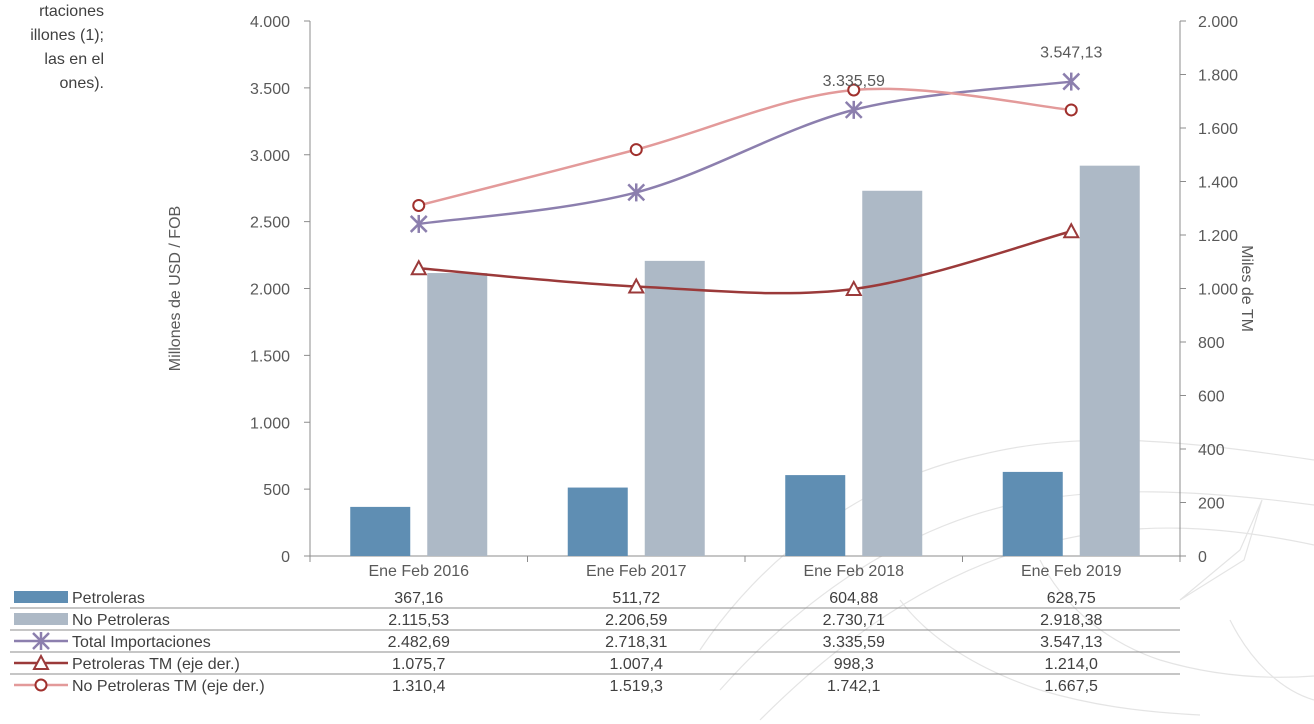  I want to click on y-tick-label-right: 0, so click(1202, 557).